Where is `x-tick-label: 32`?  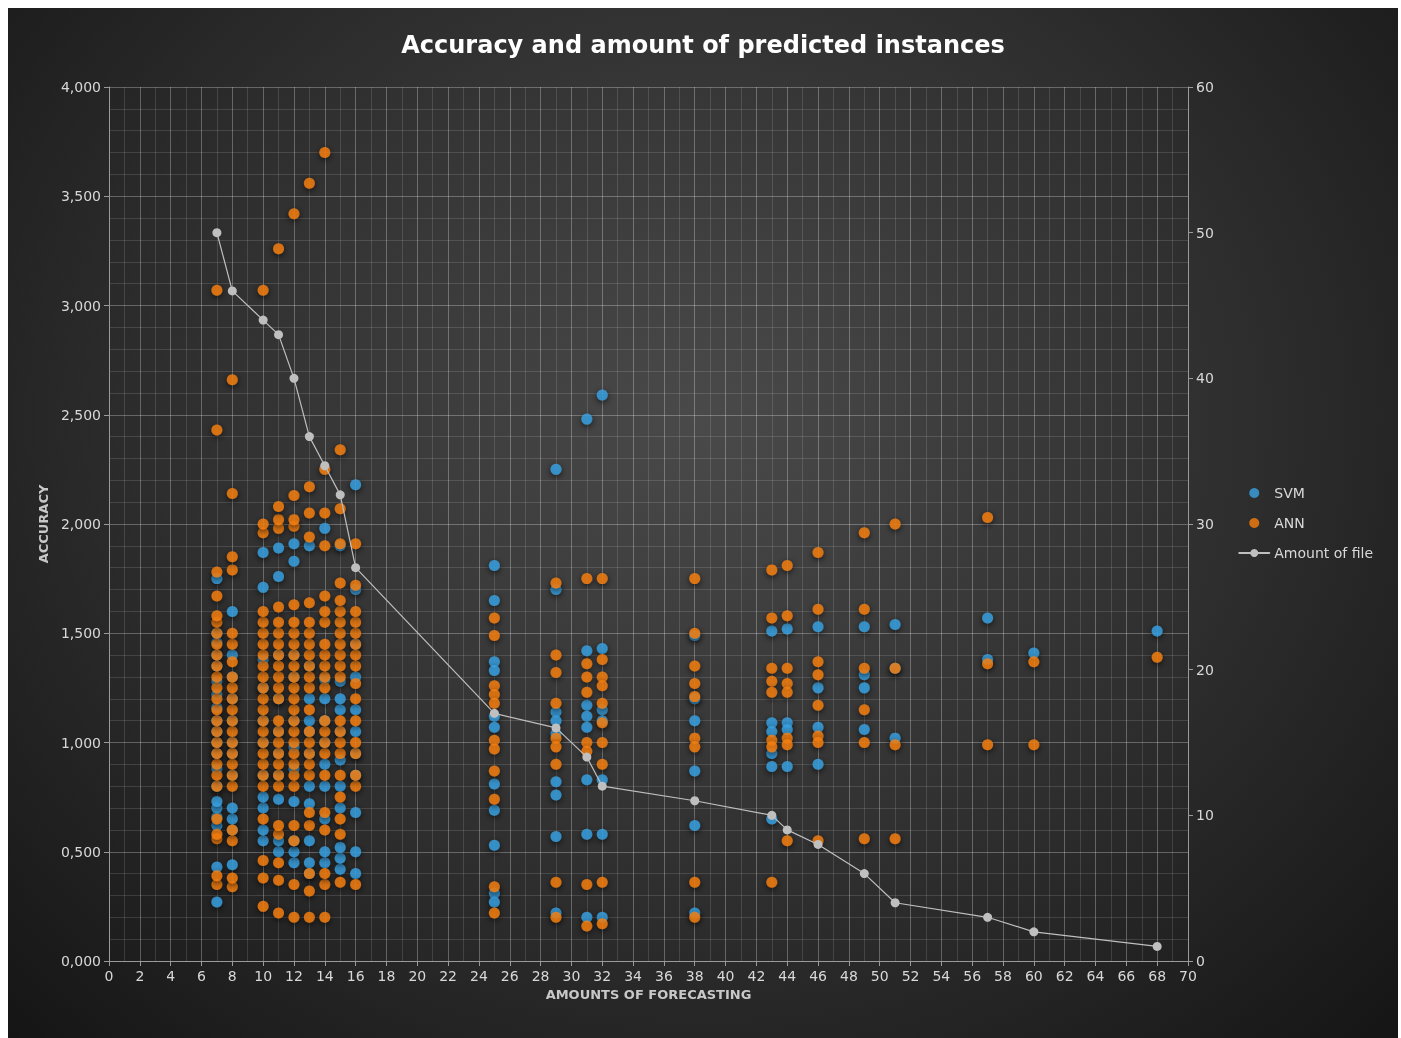 x-tick-label: 32 is located at coordinates (602, 976).